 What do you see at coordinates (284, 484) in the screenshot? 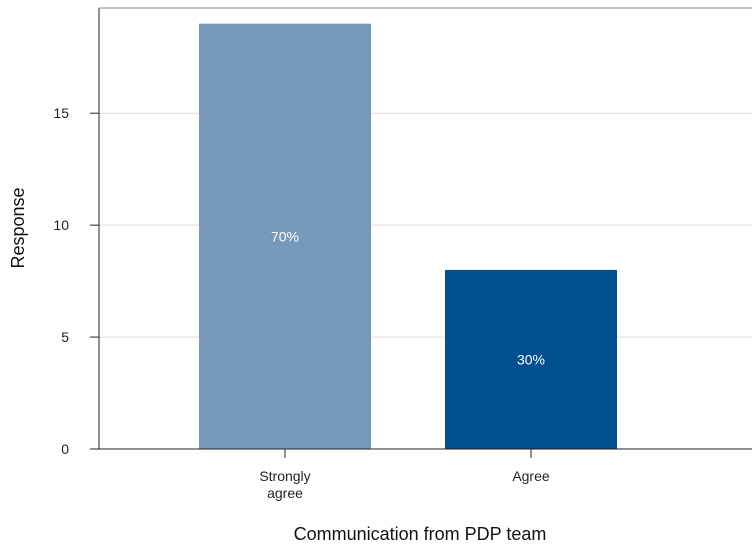
I see `x-tick-label: Strongly agree` at bounding box center [284, 484].